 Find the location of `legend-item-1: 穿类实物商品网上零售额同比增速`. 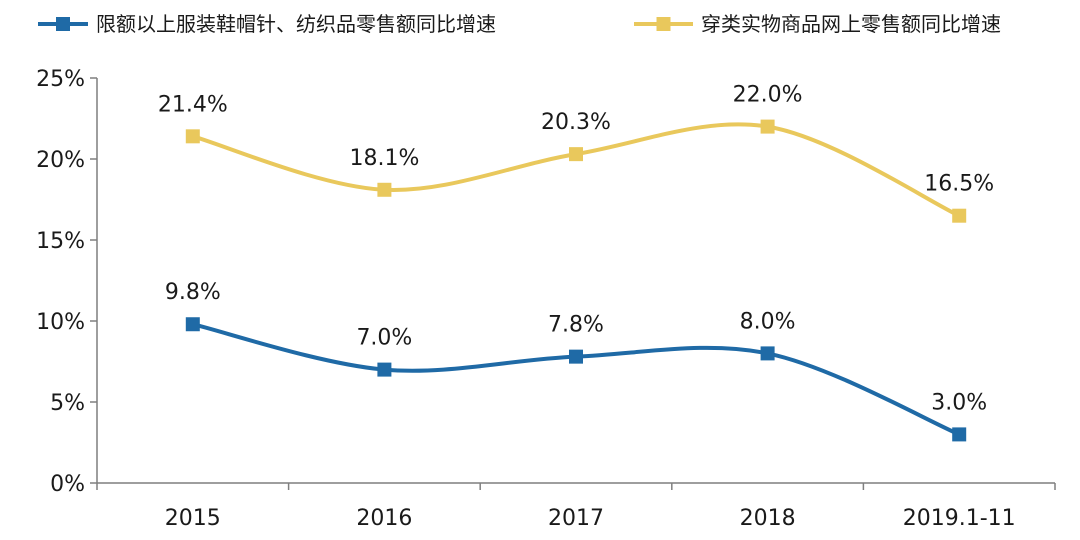

legend-item-1: 穿类实物商品网上零售额同比增速 is located at coordinates (817, 24).